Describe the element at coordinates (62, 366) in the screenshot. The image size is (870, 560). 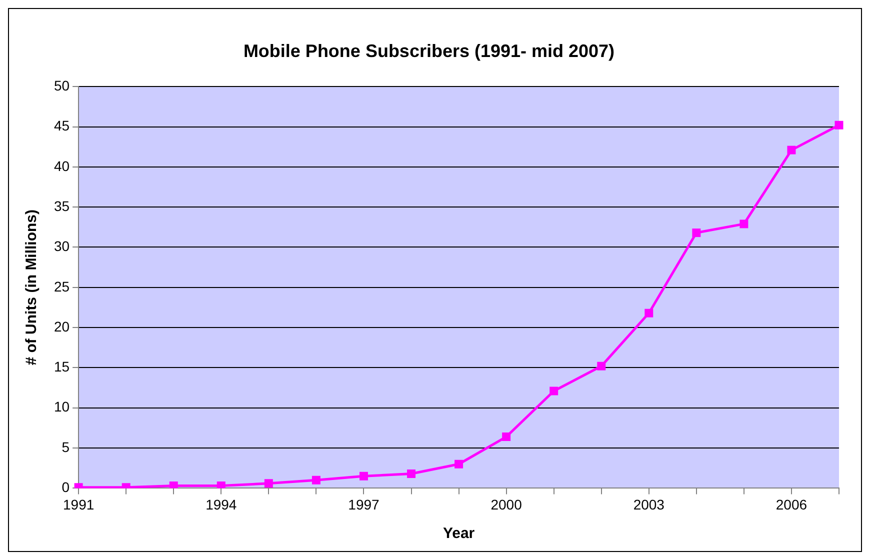
I see `y-tick-label: 15` at that location.